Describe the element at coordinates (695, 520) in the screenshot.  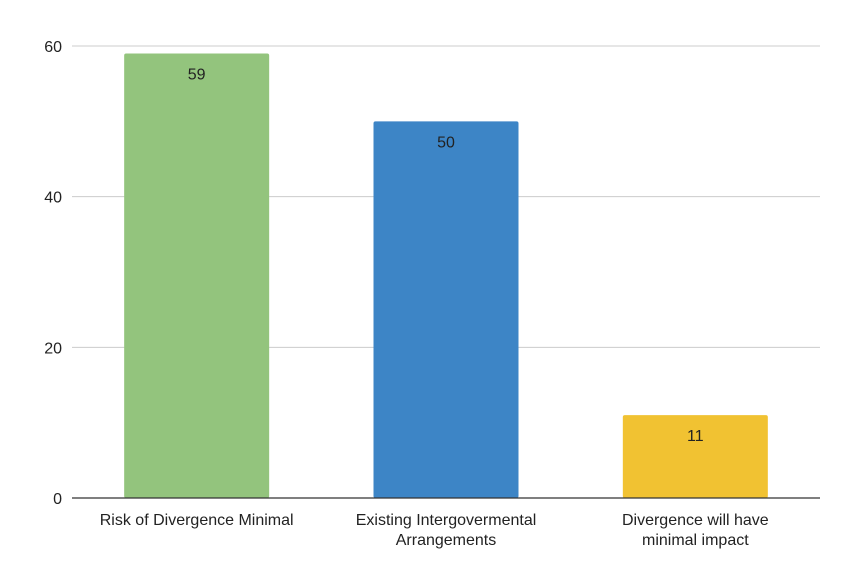
I see `x-category-label: Divergence will have` at that location.